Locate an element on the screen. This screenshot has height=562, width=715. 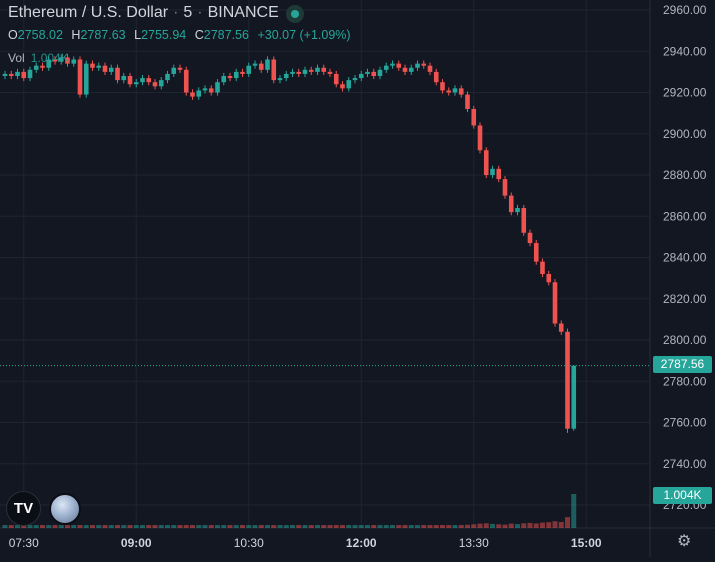
market-status-icon is located at coordinates (295, 14).